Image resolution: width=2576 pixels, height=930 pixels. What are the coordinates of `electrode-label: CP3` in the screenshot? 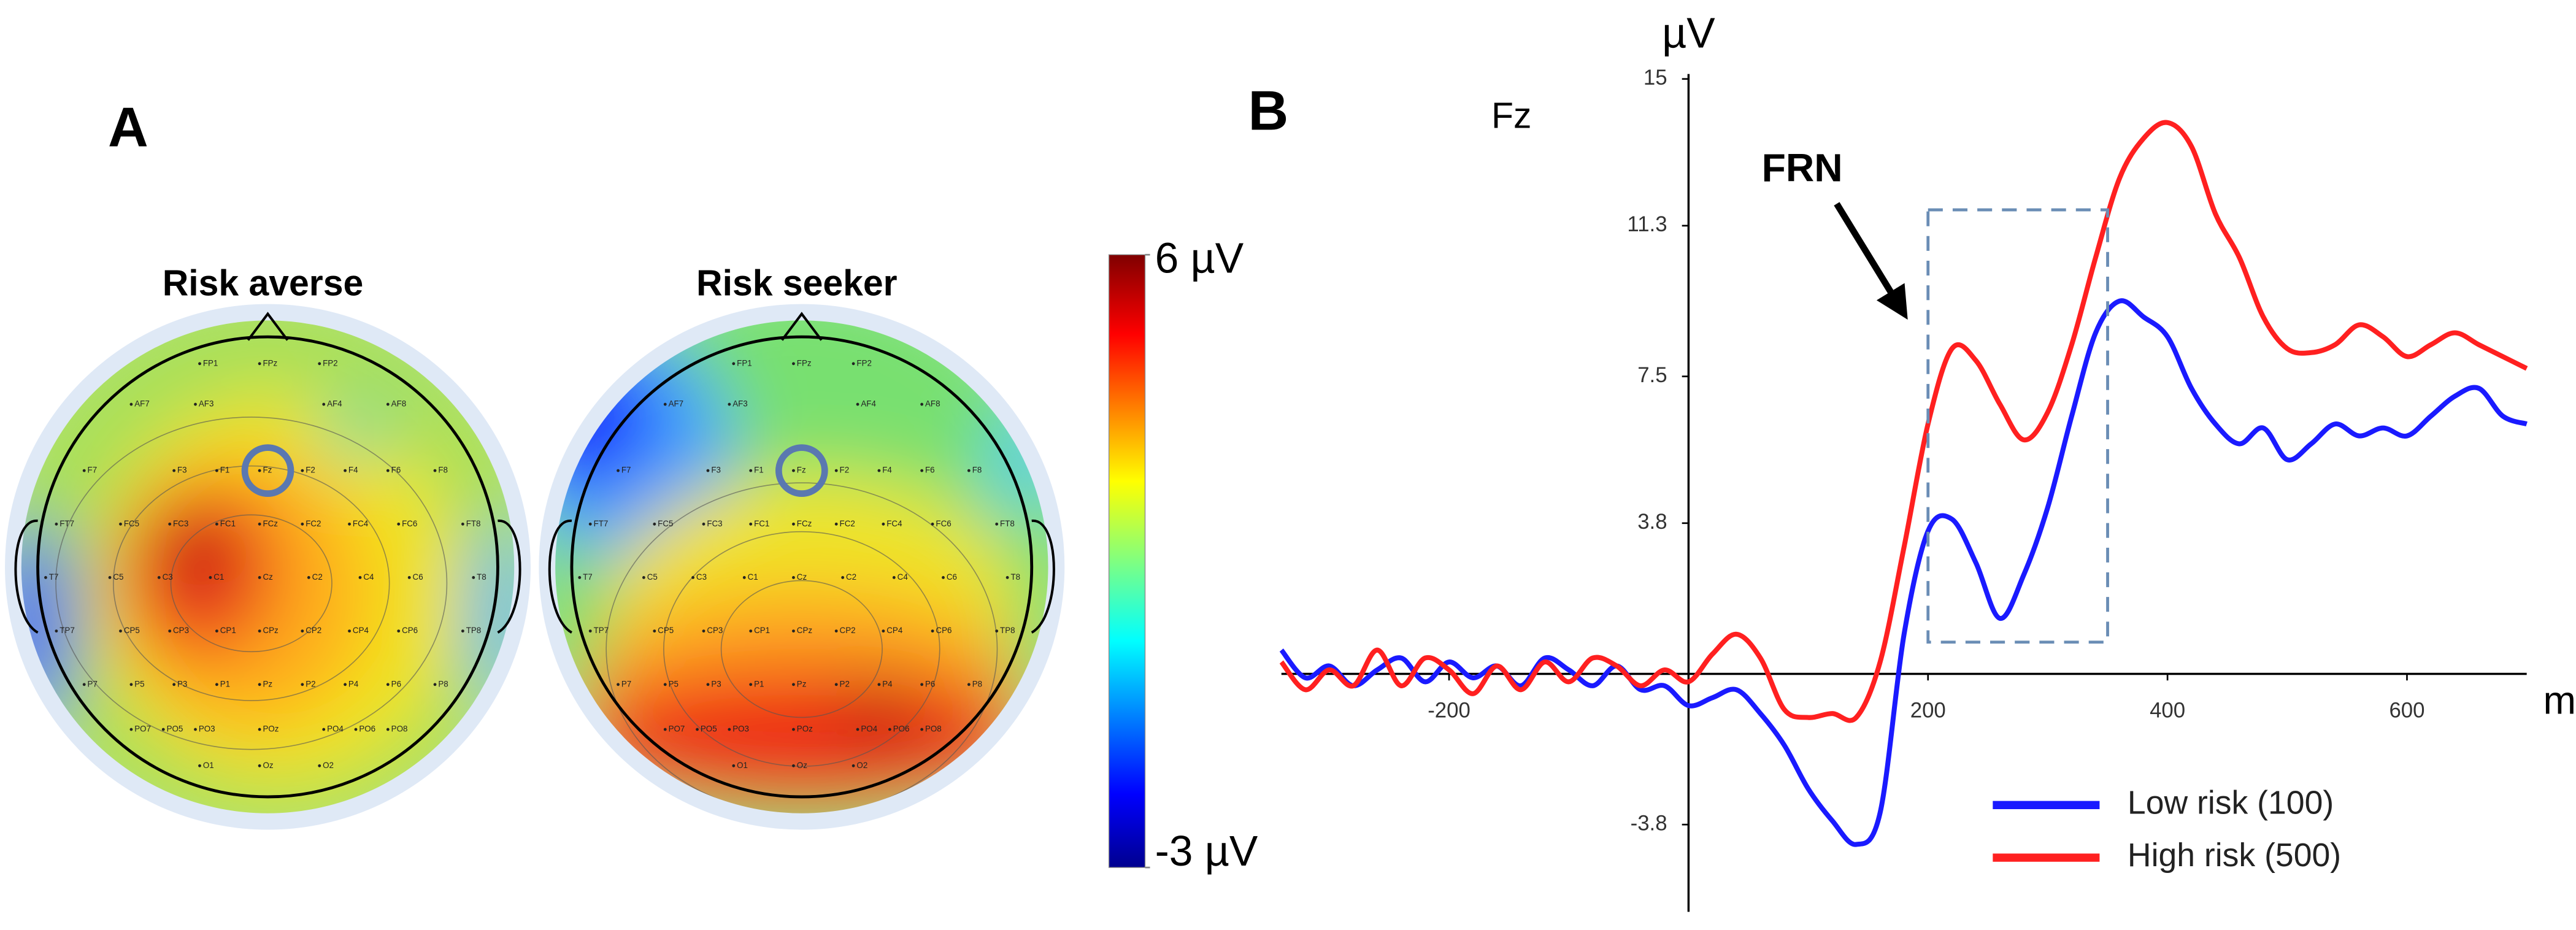 It's located at (715, 630).